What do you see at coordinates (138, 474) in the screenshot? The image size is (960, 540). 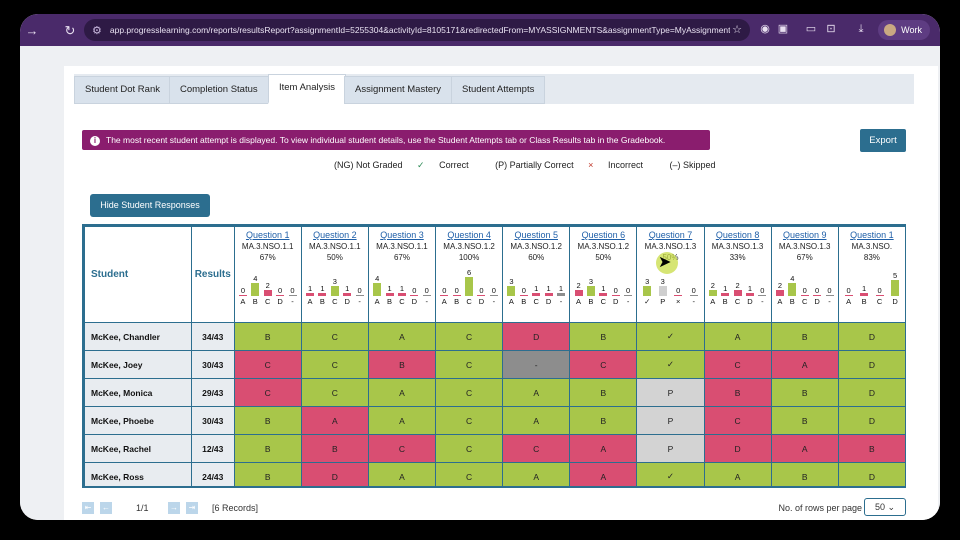 I see `student-name: McKee, Ross` at bounding box center [138, 474].